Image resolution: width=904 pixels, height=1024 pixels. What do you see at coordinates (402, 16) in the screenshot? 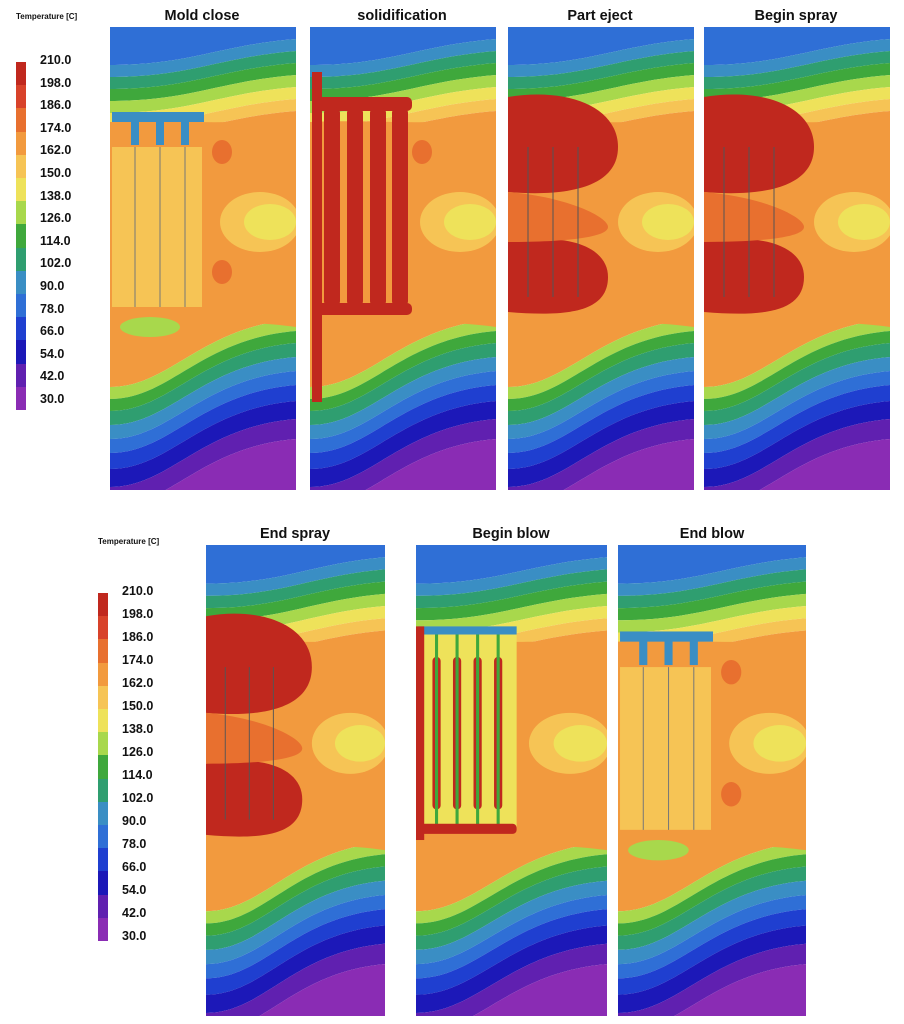
I see `panel-title-solidification: solidification` at bounding box center [402, 16].